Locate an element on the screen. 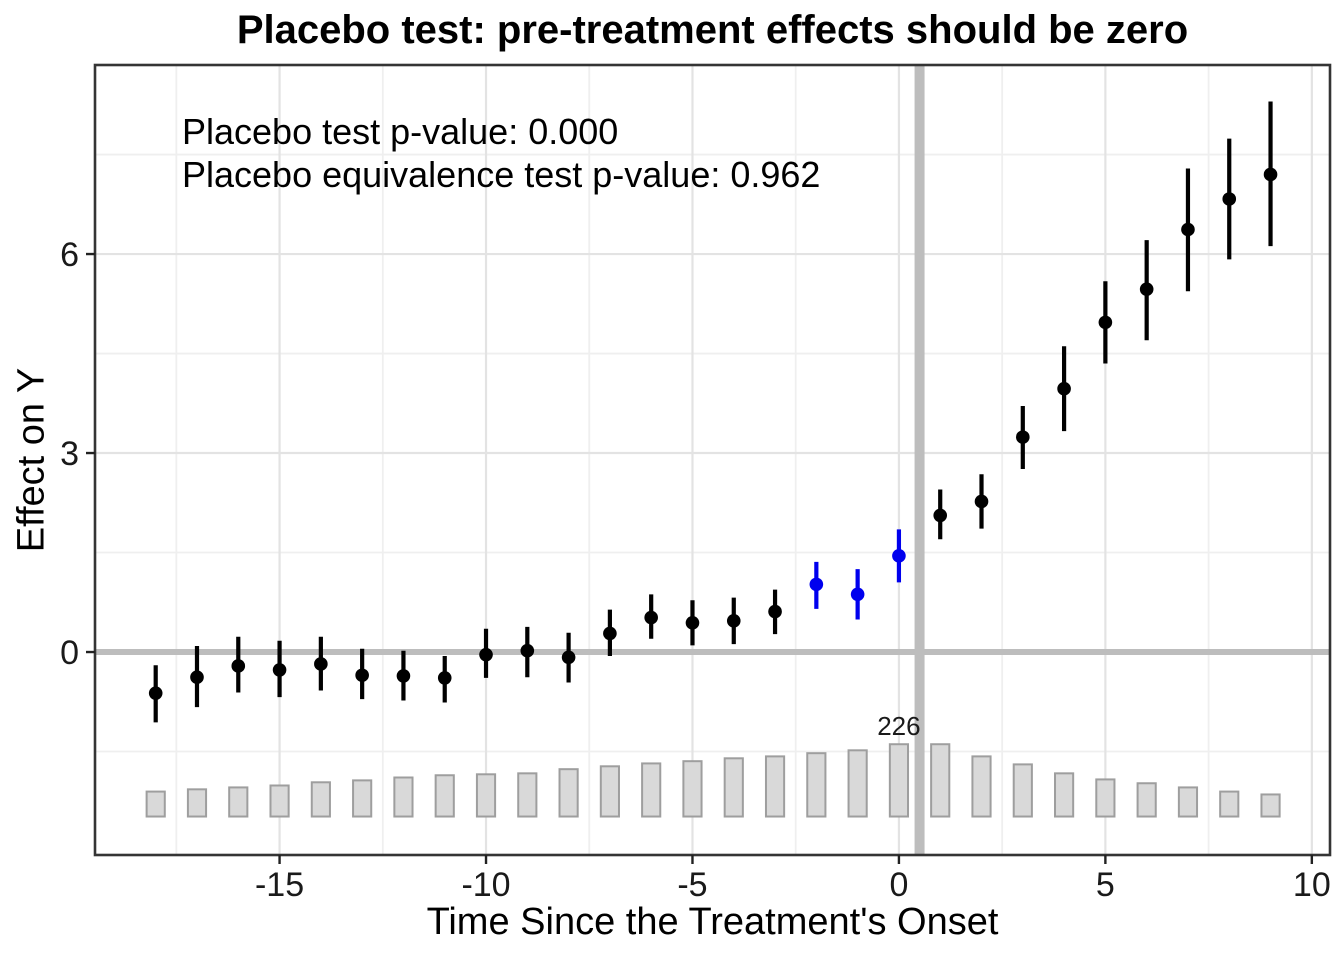 Image resolution: width=1344 pixels, height=960 pixels. placebo-test-pvalue: Placebo test p-value: 0.000 is located at coordinates (400, 131).